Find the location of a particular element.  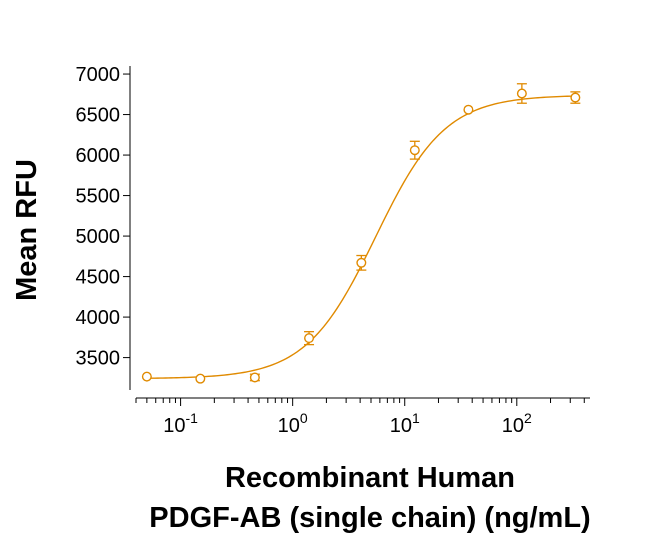

y-tick-label: 7000 is located at coordinates (98, 75).